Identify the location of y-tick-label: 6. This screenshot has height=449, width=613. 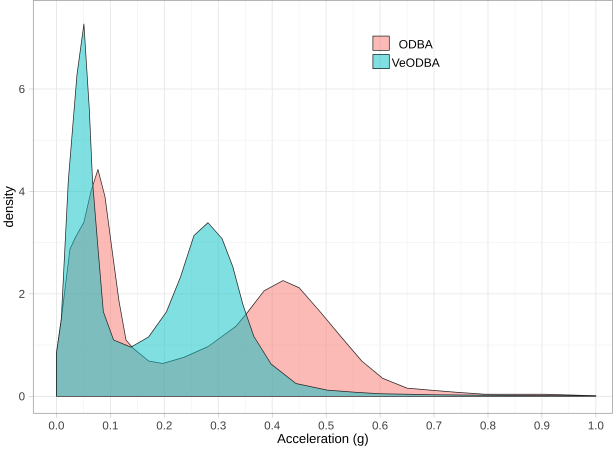
(22, 88).